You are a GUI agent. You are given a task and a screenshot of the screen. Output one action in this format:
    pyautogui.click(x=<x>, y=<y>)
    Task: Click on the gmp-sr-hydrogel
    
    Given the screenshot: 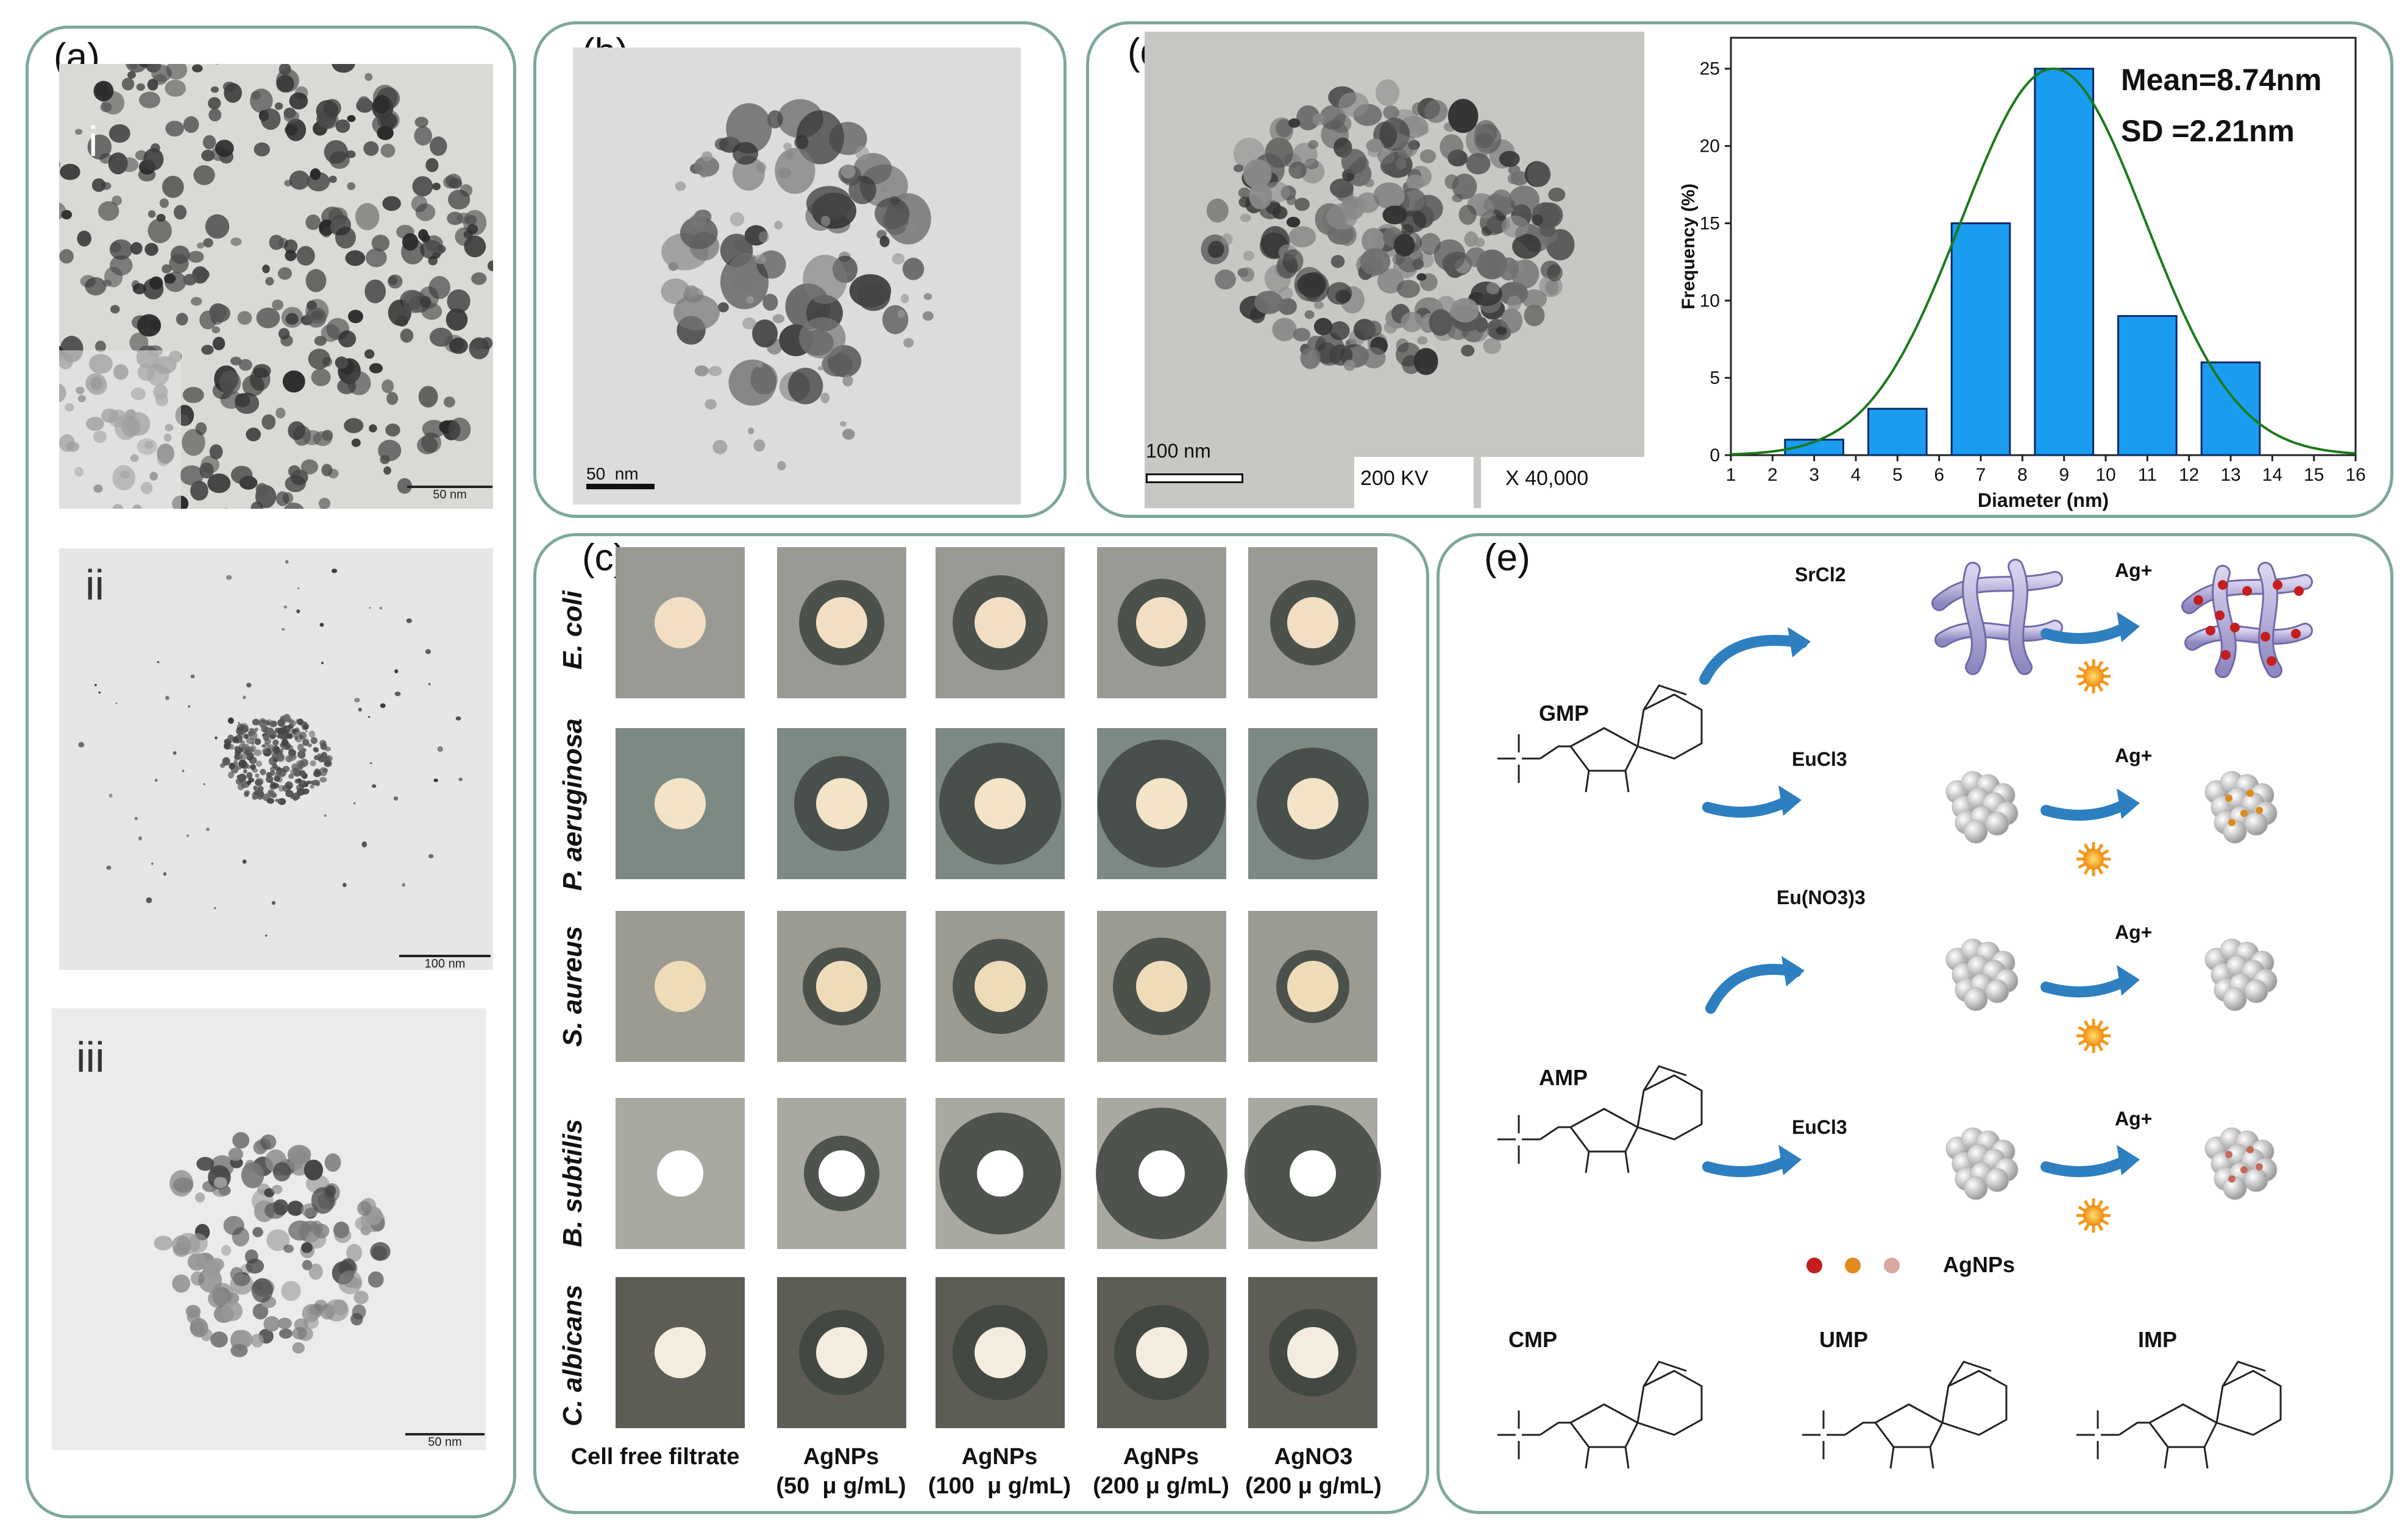 What is the action you would take?
    pyautogui.click(x=1997, y=617)
    